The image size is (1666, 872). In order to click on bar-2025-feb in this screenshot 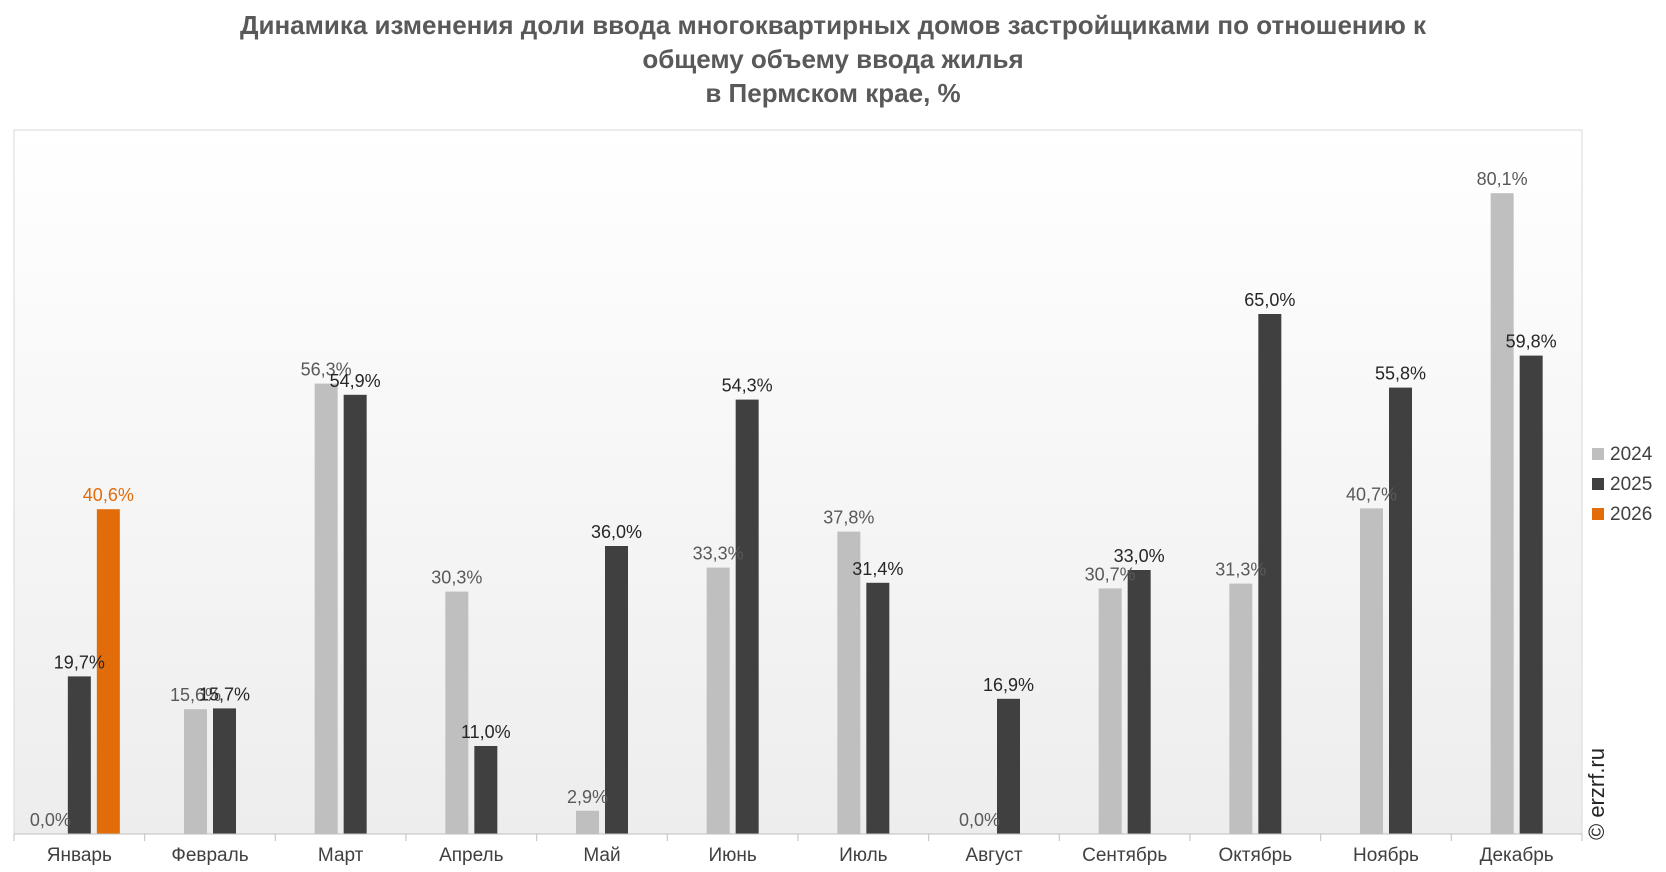, I will do `click(224, 771)`.